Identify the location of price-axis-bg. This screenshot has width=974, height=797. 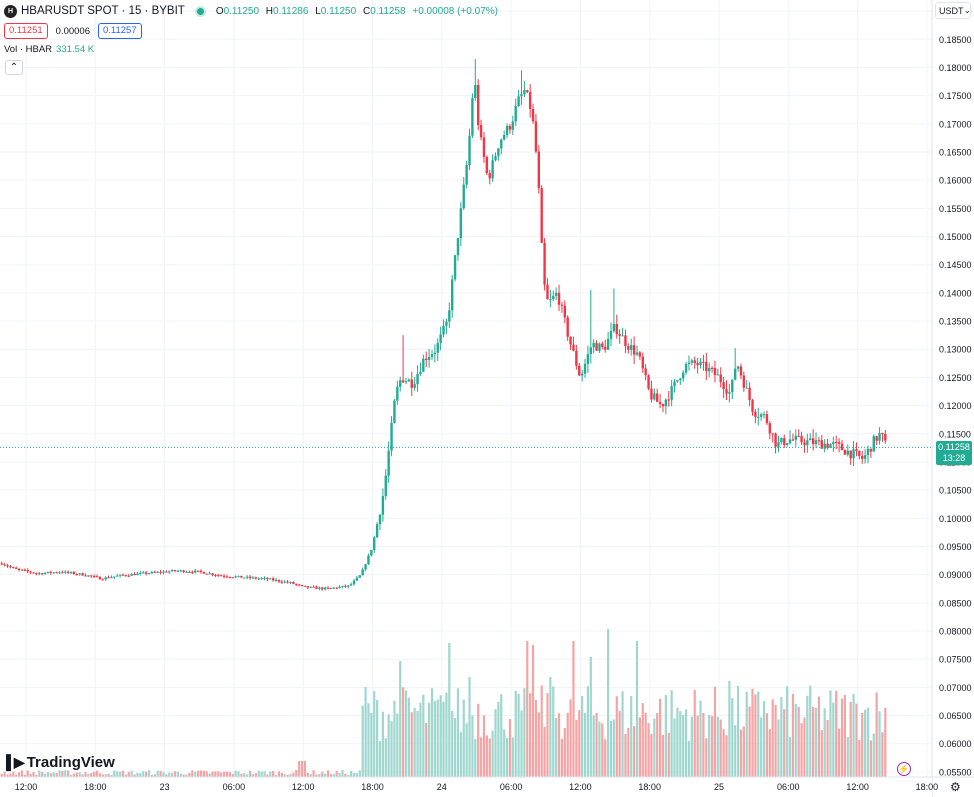
(953, 398).